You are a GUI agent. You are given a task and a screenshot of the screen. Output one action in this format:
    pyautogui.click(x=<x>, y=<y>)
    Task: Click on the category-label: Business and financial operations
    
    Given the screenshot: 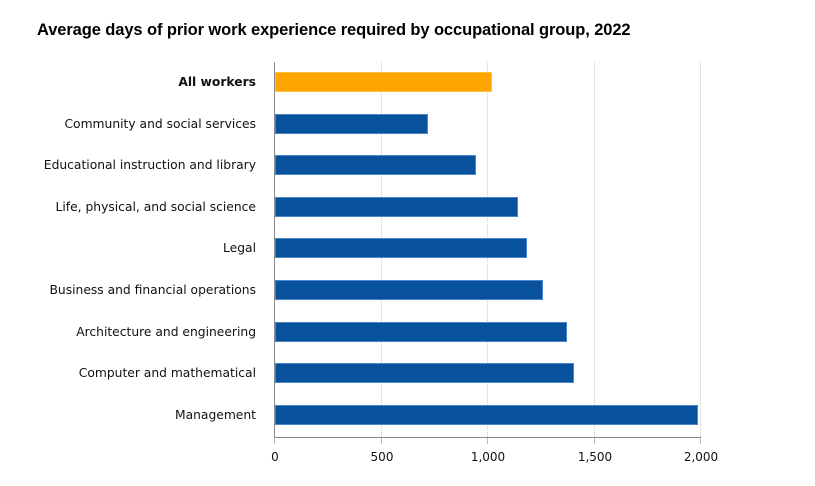 What is the action you would take?
    pyautogui.click(x=152, y=290)
    